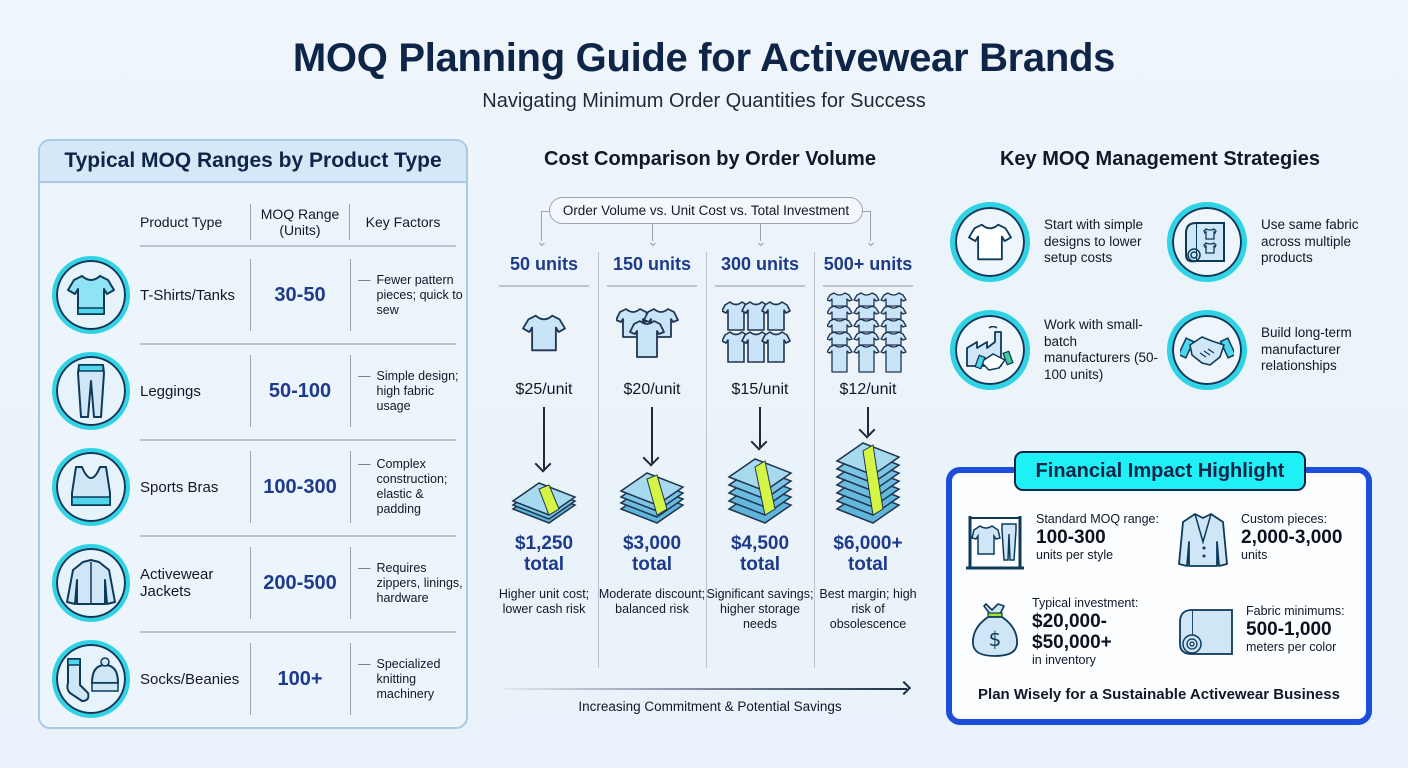 The width and height of the screenshot is (1408, 768). I want to click on three-shirts-icon, so click(652, 333).